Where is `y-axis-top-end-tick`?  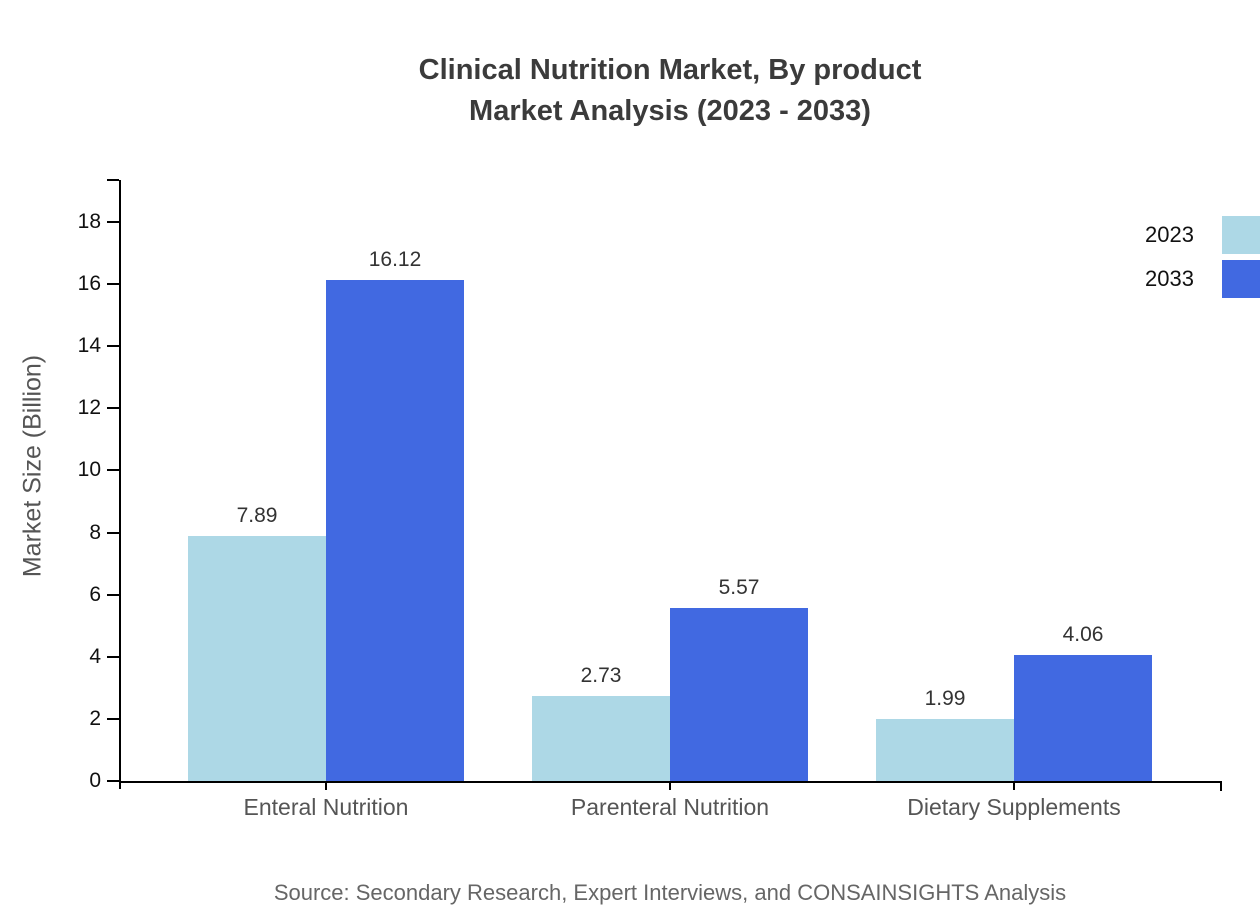 y-axis-top-end-tick is located at coordinates (113, 180).